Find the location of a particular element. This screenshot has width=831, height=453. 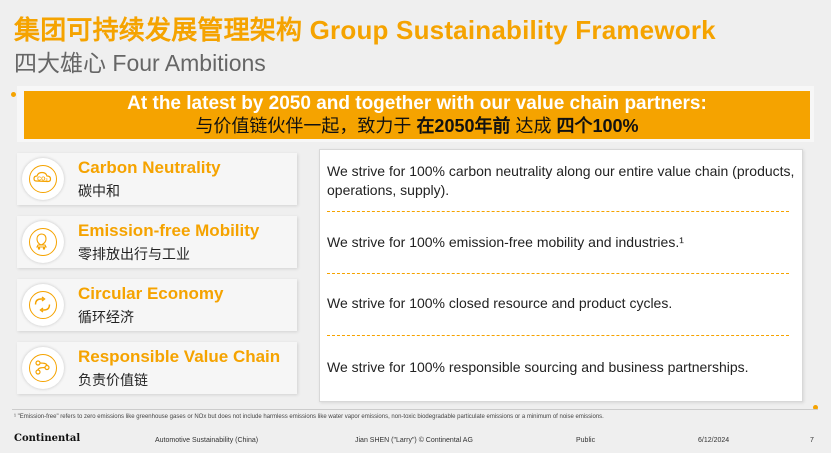

ambition-card-circular-economy: Circular Economy 循环经济 is located at coordinates (157, 305).